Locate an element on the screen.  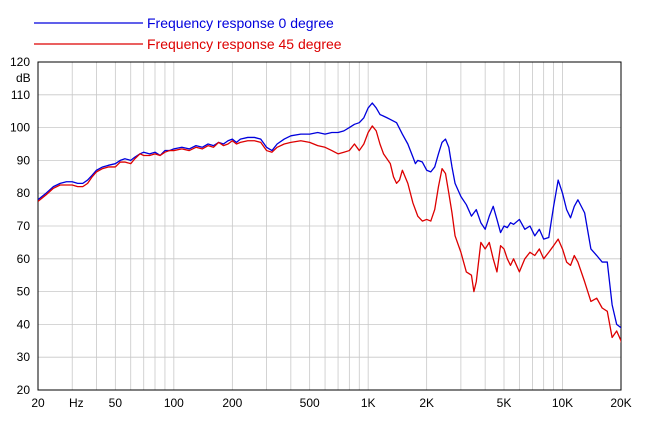
x-tick-label: 2K is located at coordinates (426, 403).